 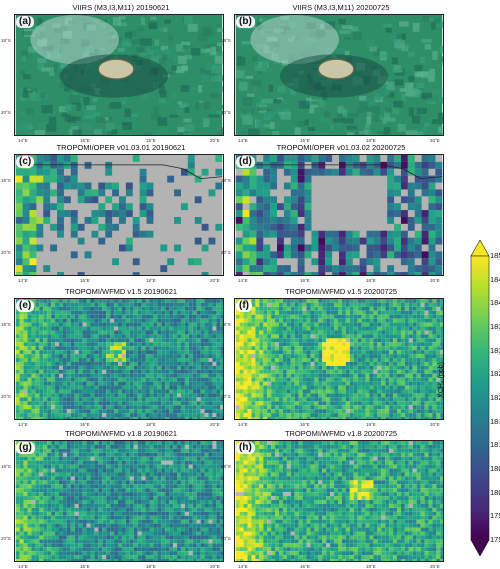 I want to click on colorbar-label: XCH₄ (ppb), so click(x=441, y=380).